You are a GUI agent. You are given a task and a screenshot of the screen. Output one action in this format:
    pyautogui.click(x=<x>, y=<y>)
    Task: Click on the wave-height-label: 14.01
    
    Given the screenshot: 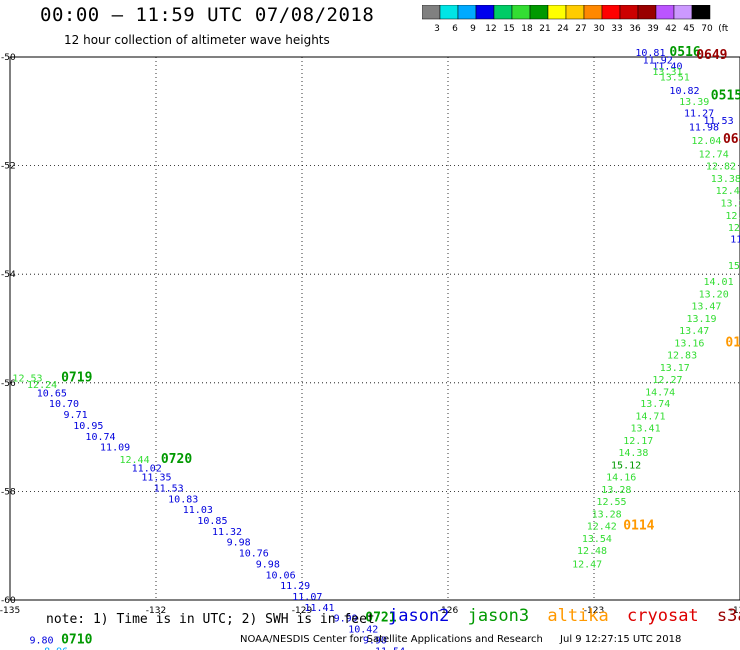 What is the action you would take?
    pyautogui.click(x=719, y=282)
    